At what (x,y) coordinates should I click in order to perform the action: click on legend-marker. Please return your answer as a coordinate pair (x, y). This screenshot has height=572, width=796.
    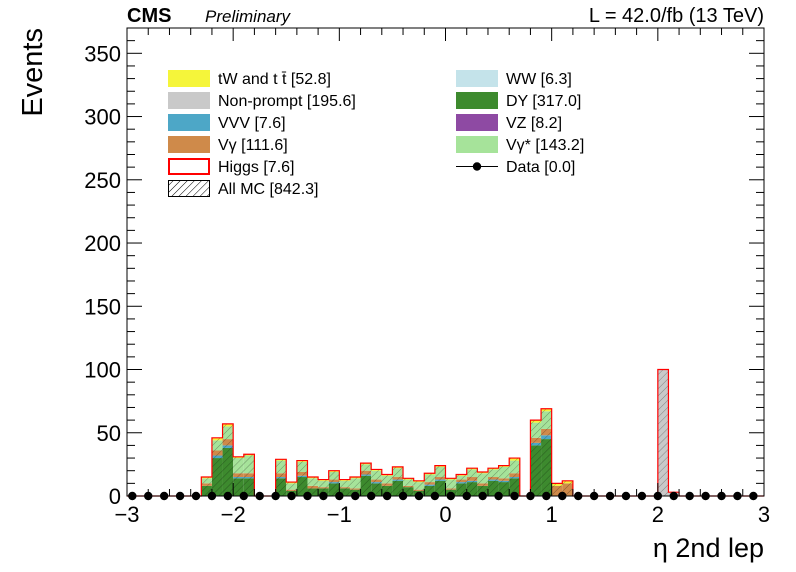
    Looking at the image, I should click on (477, 166).